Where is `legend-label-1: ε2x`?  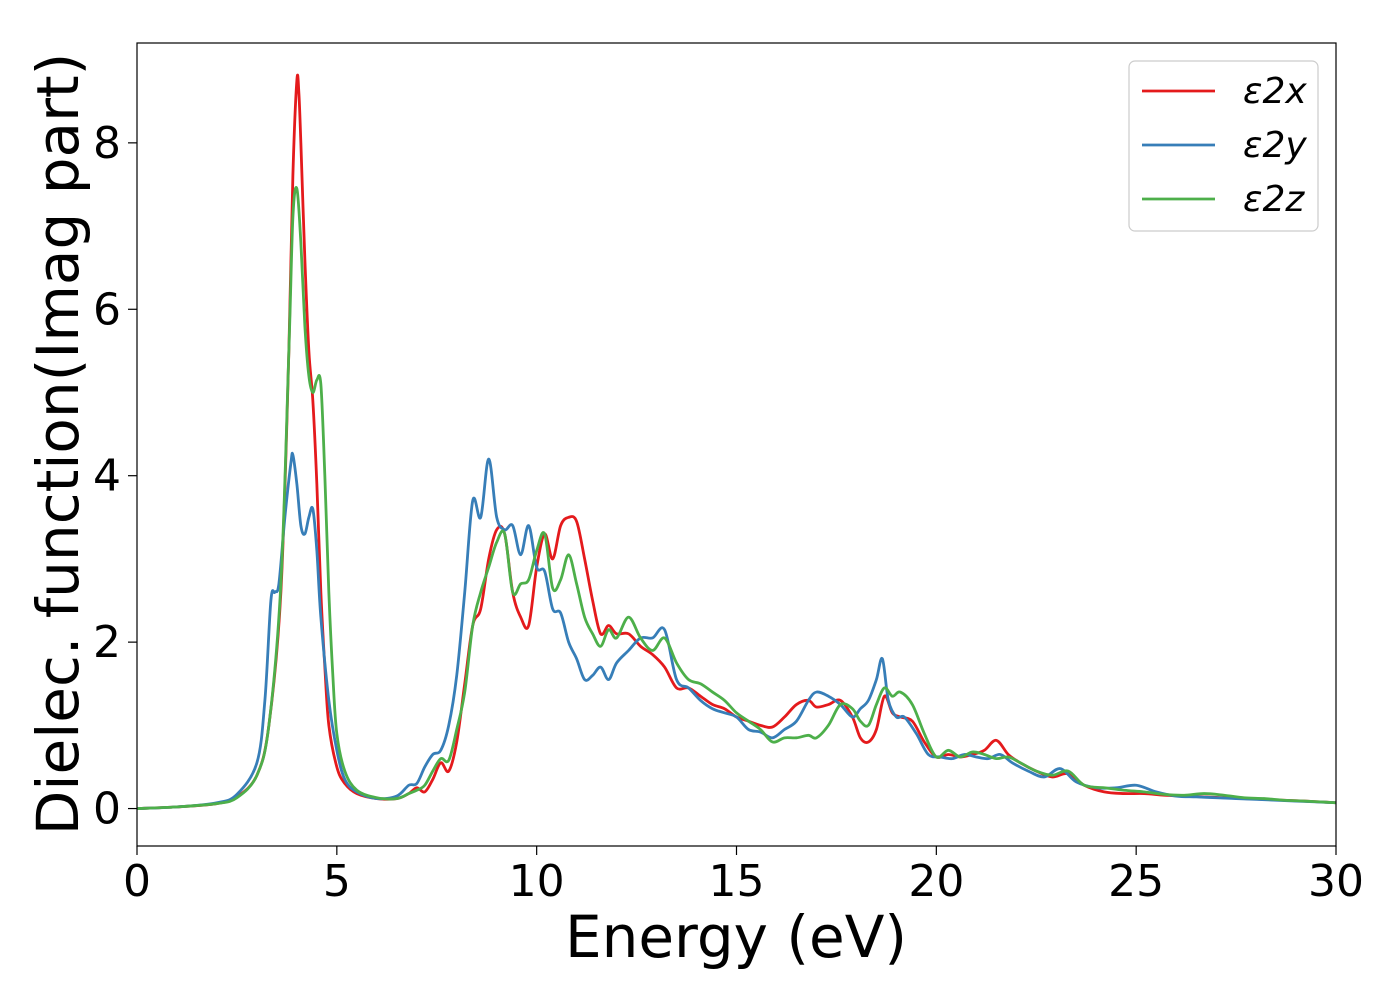 legend-label-1: ε2x is located at coordinates (1275, 91).